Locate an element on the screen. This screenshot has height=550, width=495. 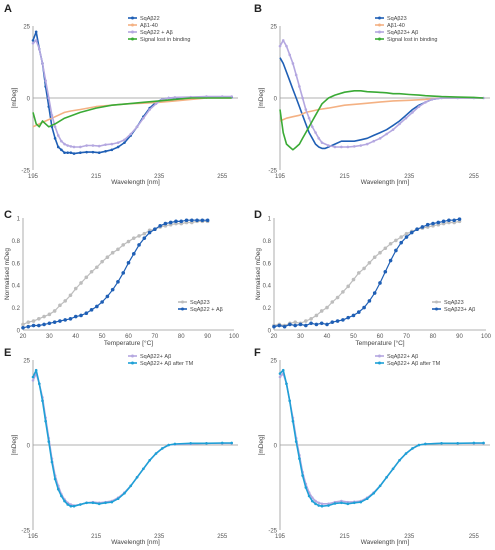
x-tick-label: 70 is located at coordinates (406, 337).